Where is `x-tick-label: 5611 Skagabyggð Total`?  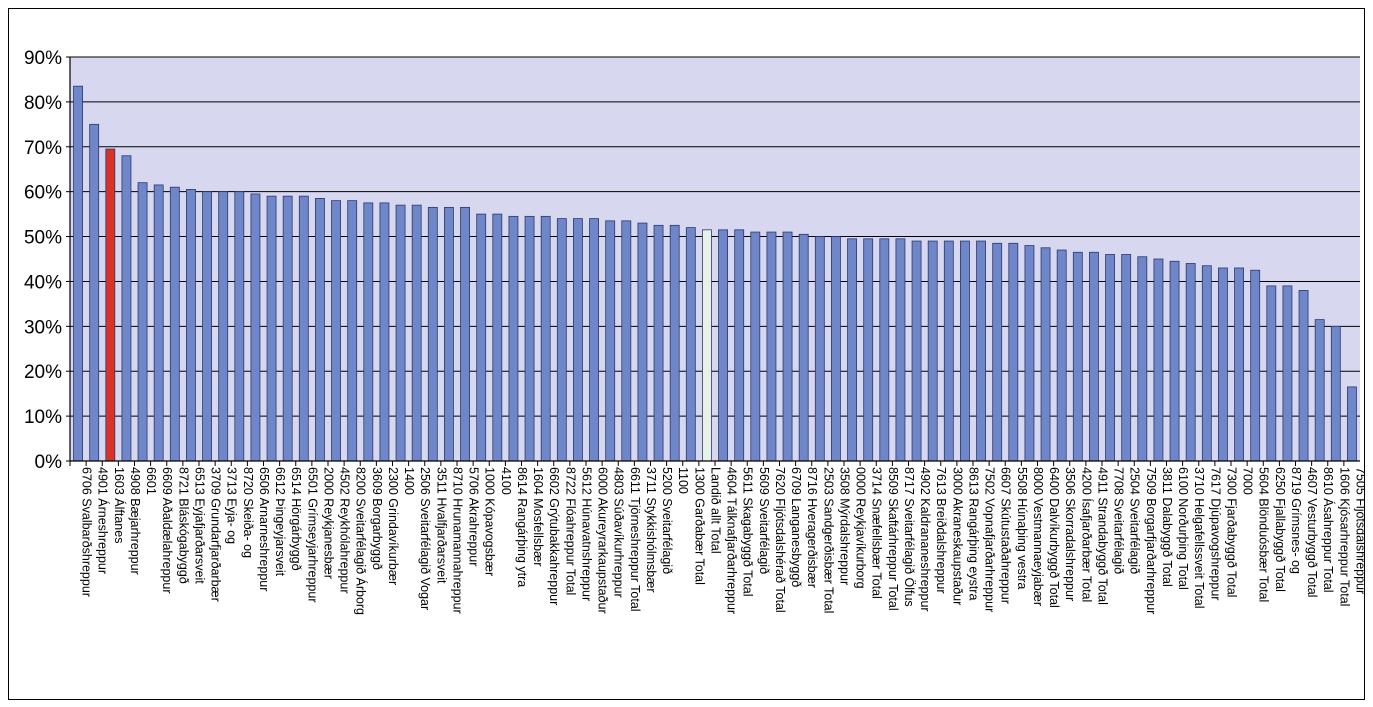 x-tick-label: 5611 Skagabyggð Total is located at coordinates (748, 532).